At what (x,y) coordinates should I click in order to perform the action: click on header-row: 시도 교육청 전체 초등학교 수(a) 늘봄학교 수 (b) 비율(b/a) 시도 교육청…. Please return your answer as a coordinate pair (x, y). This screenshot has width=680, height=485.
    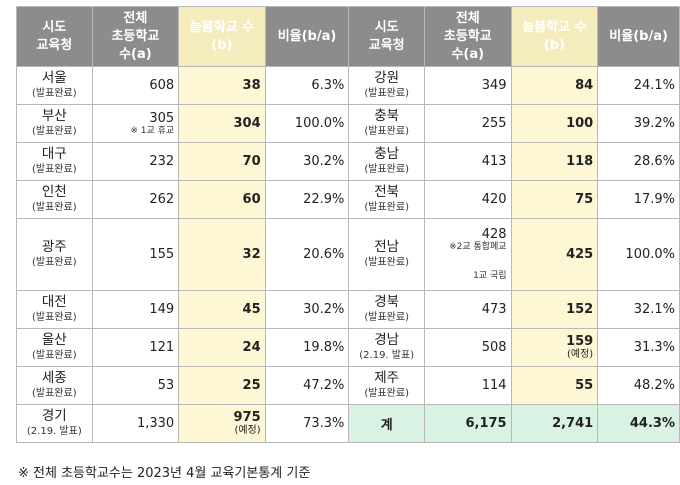
    Looking at the image, I should click on (348, 36).